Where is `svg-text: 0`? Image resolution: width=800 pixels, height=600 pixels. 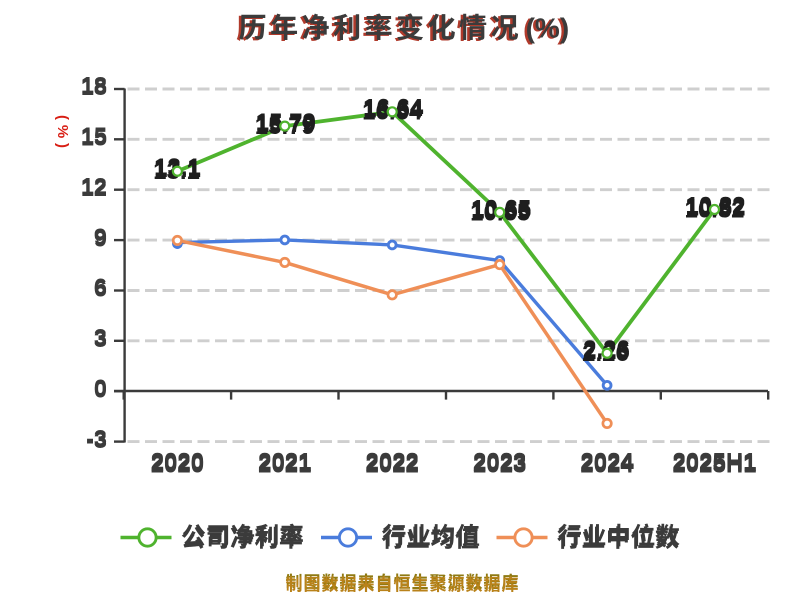
svg-text: 0 is located at coordinates (100, 389).